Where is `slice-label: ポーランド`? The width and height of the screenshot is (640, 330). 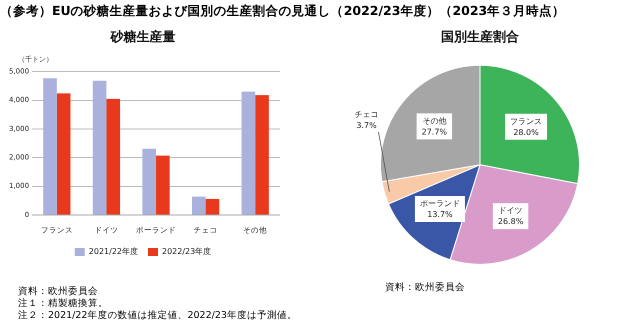
slice-label: ポーランド is located at coordinates (440, 203).